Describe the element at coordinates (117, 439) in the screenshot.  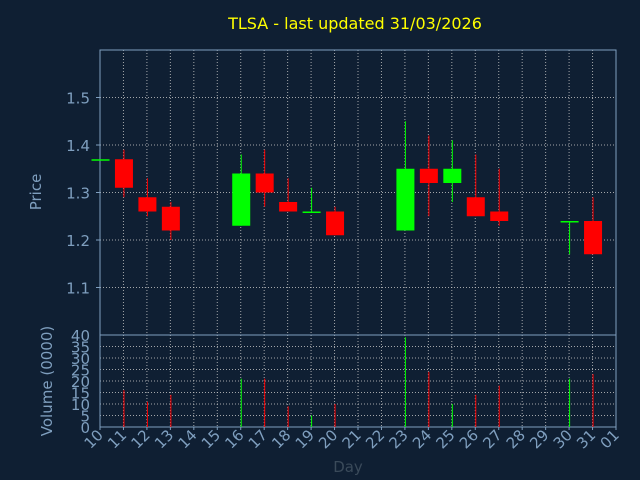
I see `x-tick-label: 11` at that location.